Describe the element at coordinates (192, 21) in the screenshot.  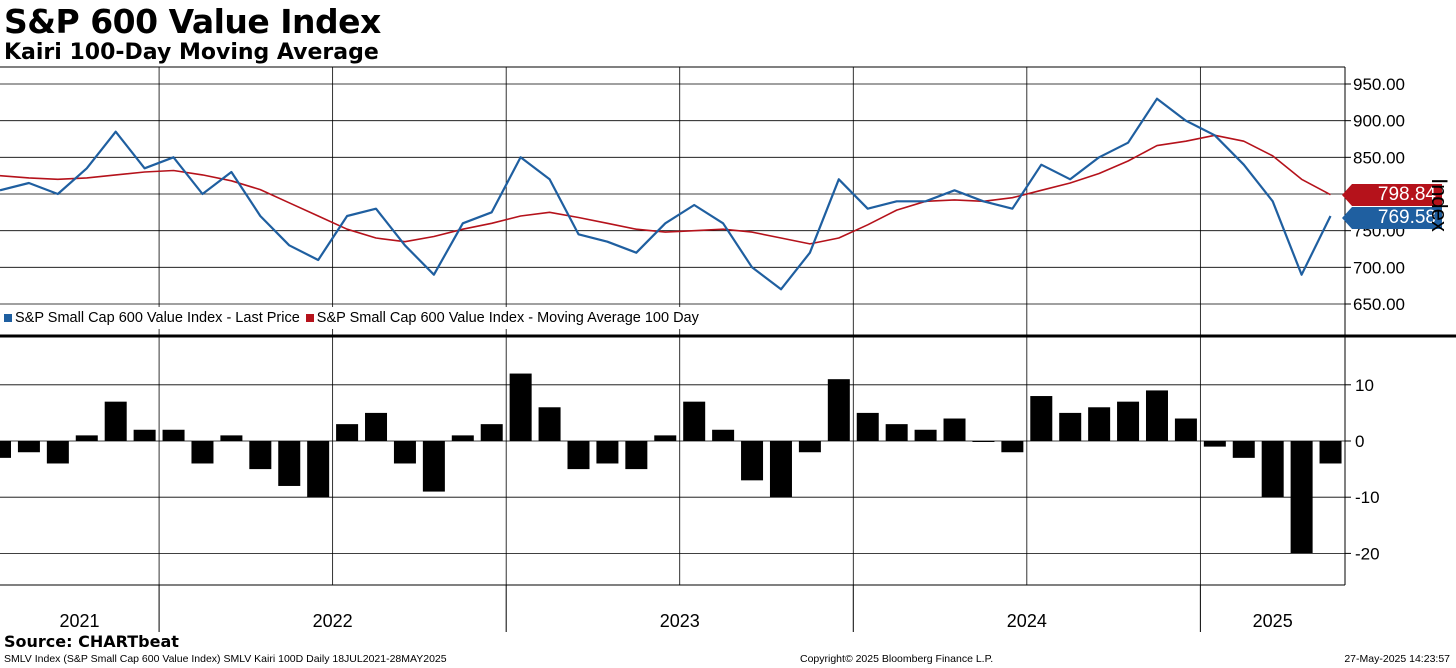
I see `chart-title: S&P 600 Value Index` at that location.